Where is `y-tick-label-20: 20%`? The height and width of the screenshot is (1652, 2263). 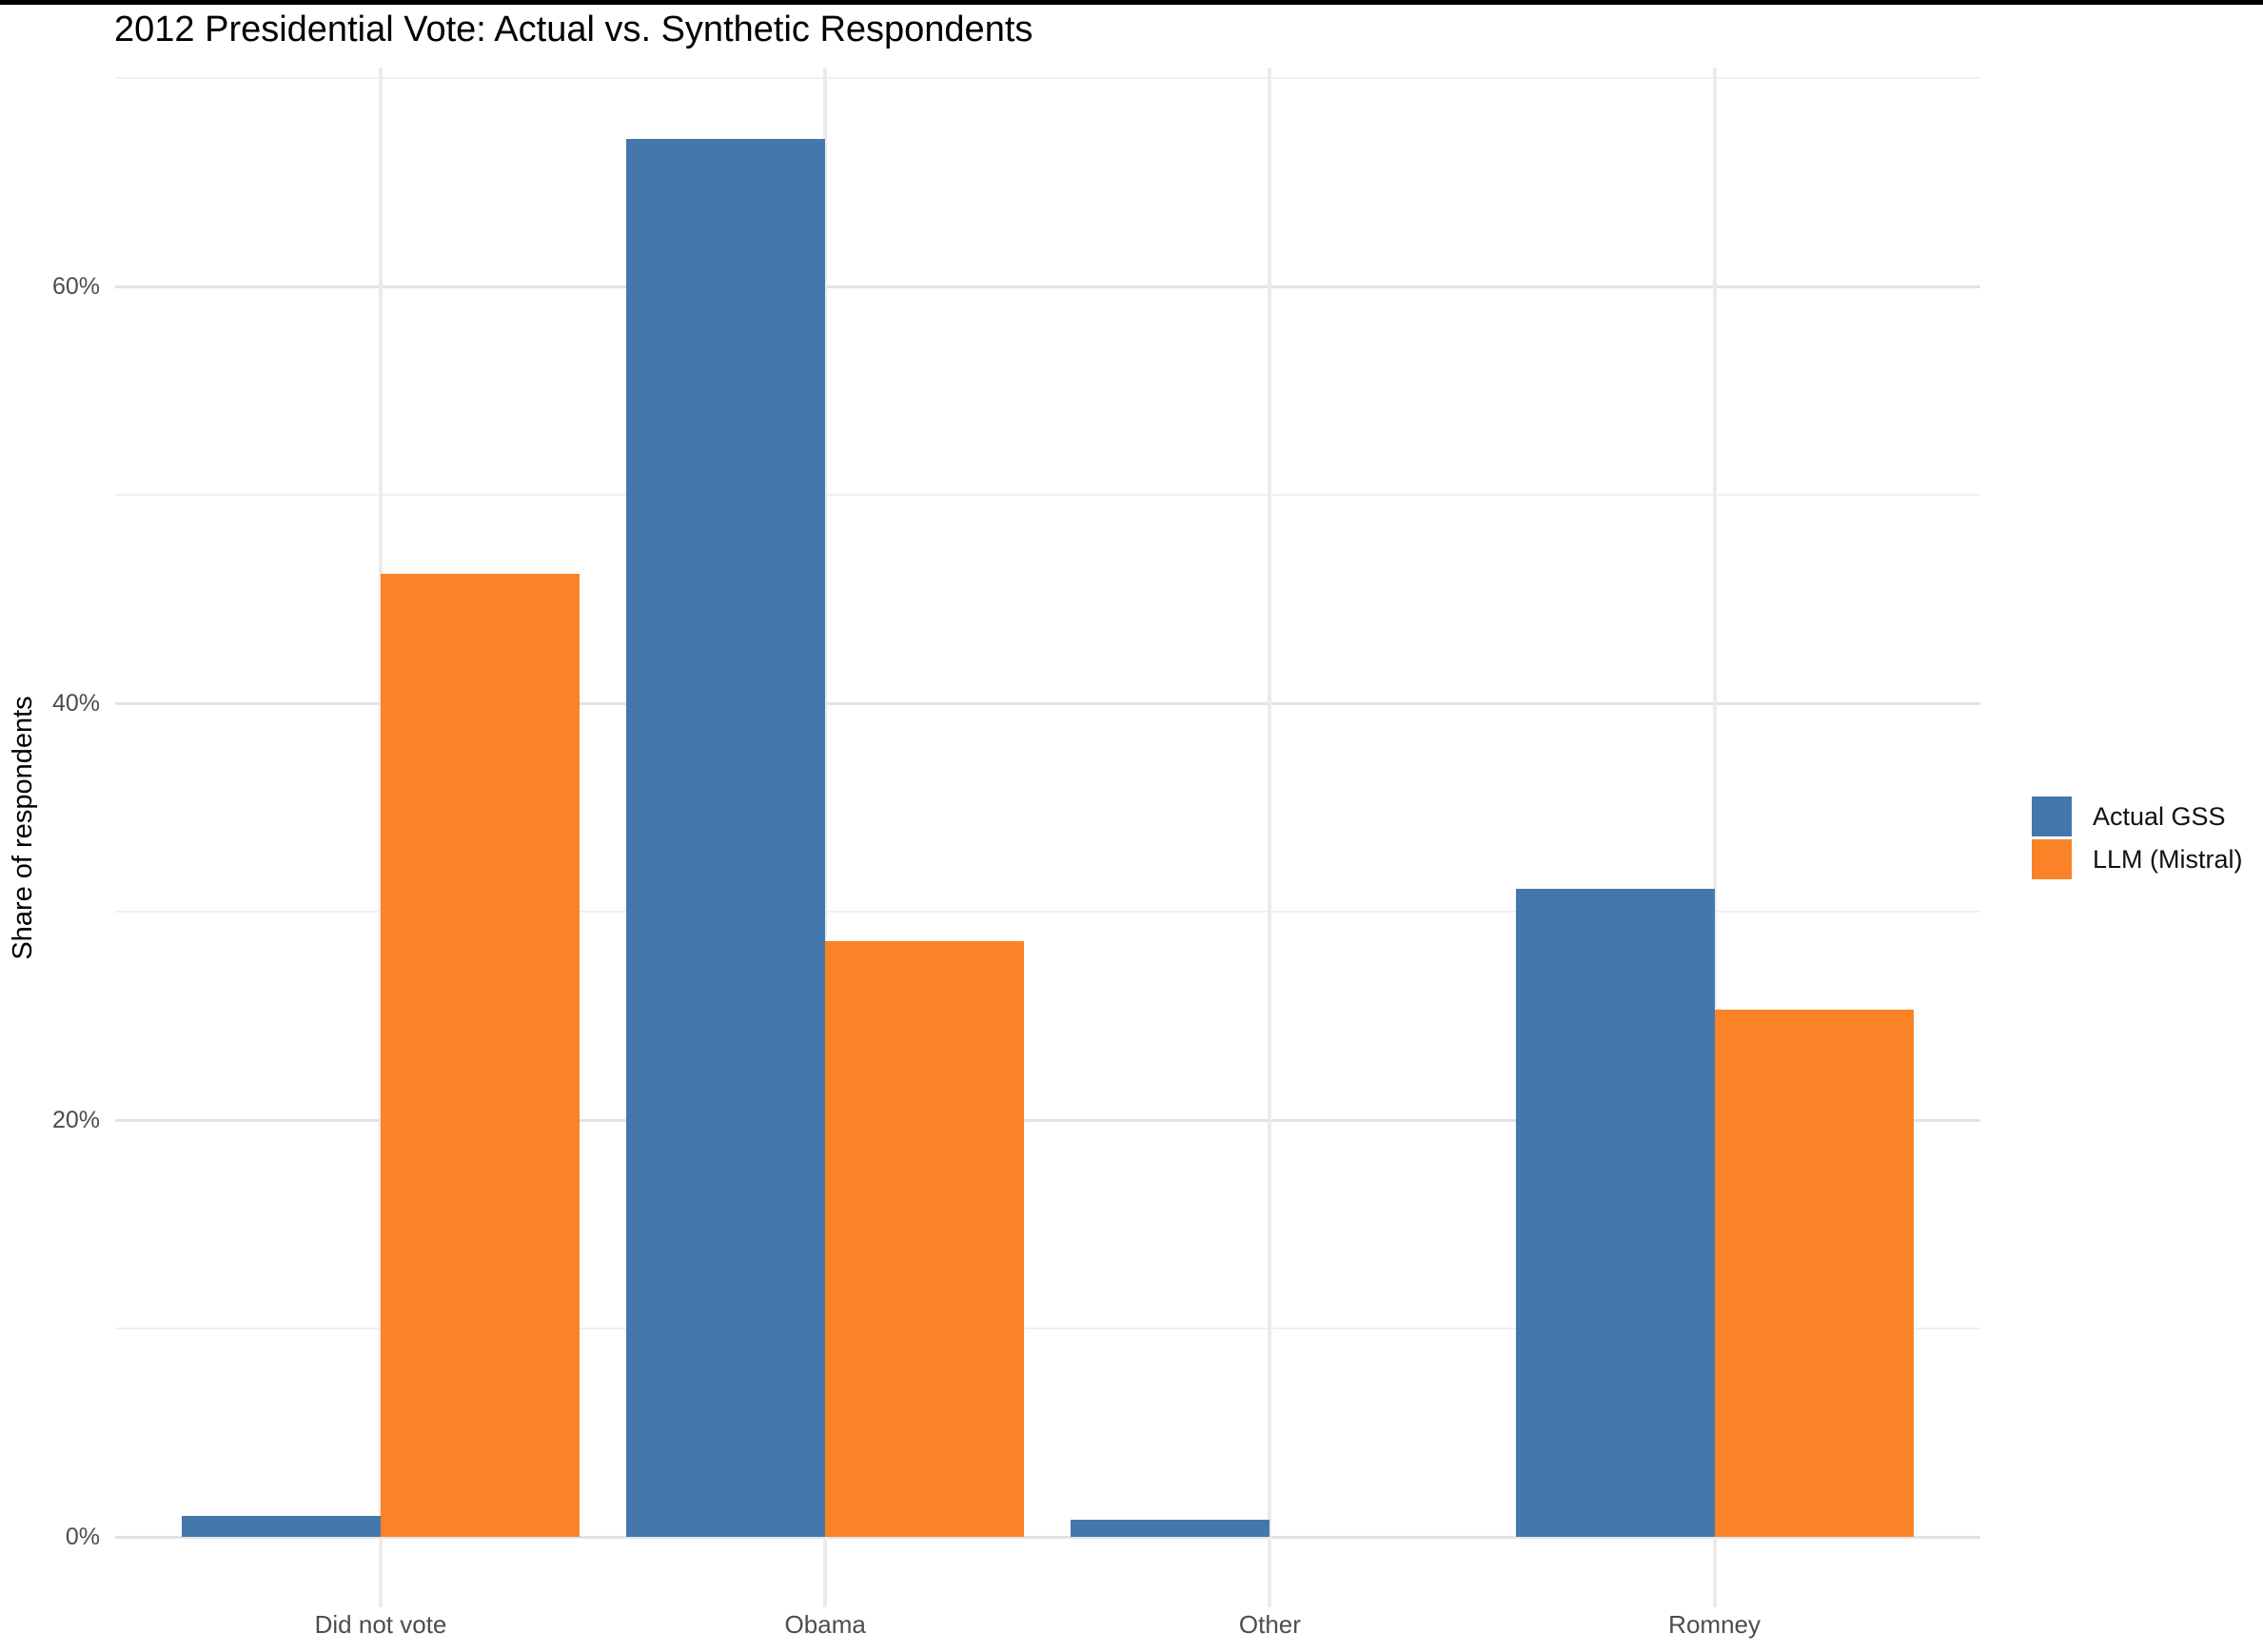 y-tick-label-20: 20% is located at coordinates (75, 1120).